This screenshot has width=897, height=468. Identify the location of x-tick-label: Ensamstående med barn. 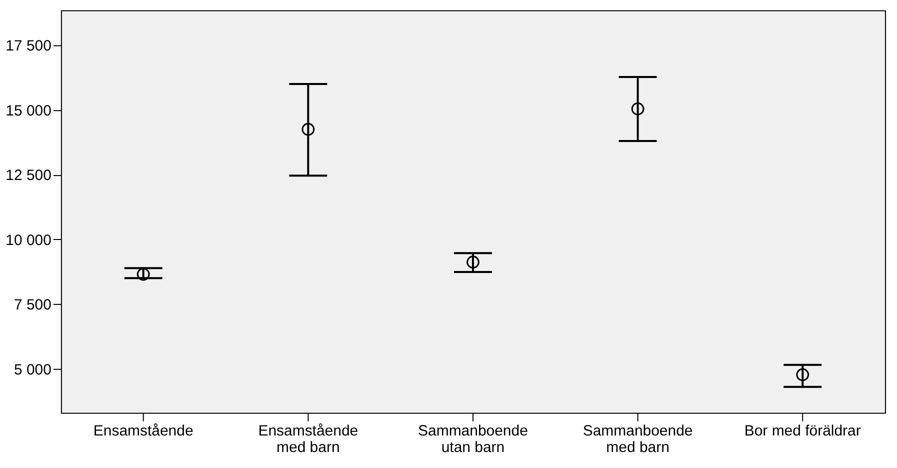
(308, 439).